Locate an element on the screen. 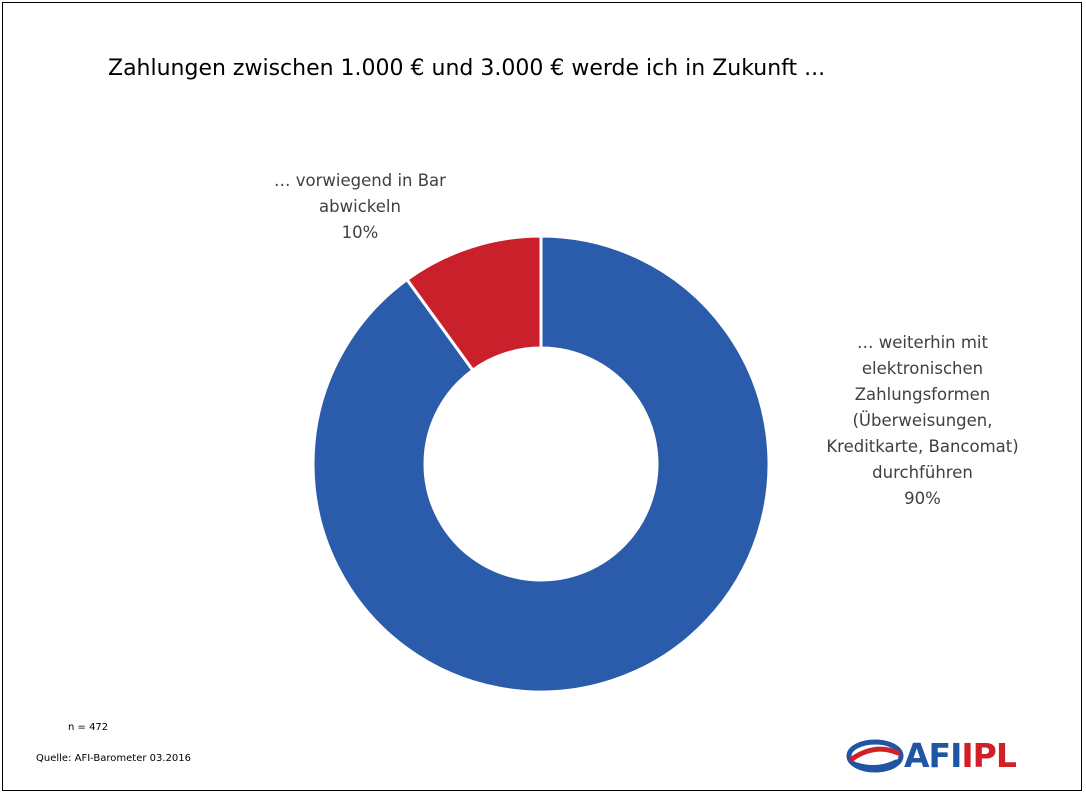 Image resolution: width=1086 pixels, height=796 pixels. logo-wordmark: AFIIPL is located at coordinates (960, 756).